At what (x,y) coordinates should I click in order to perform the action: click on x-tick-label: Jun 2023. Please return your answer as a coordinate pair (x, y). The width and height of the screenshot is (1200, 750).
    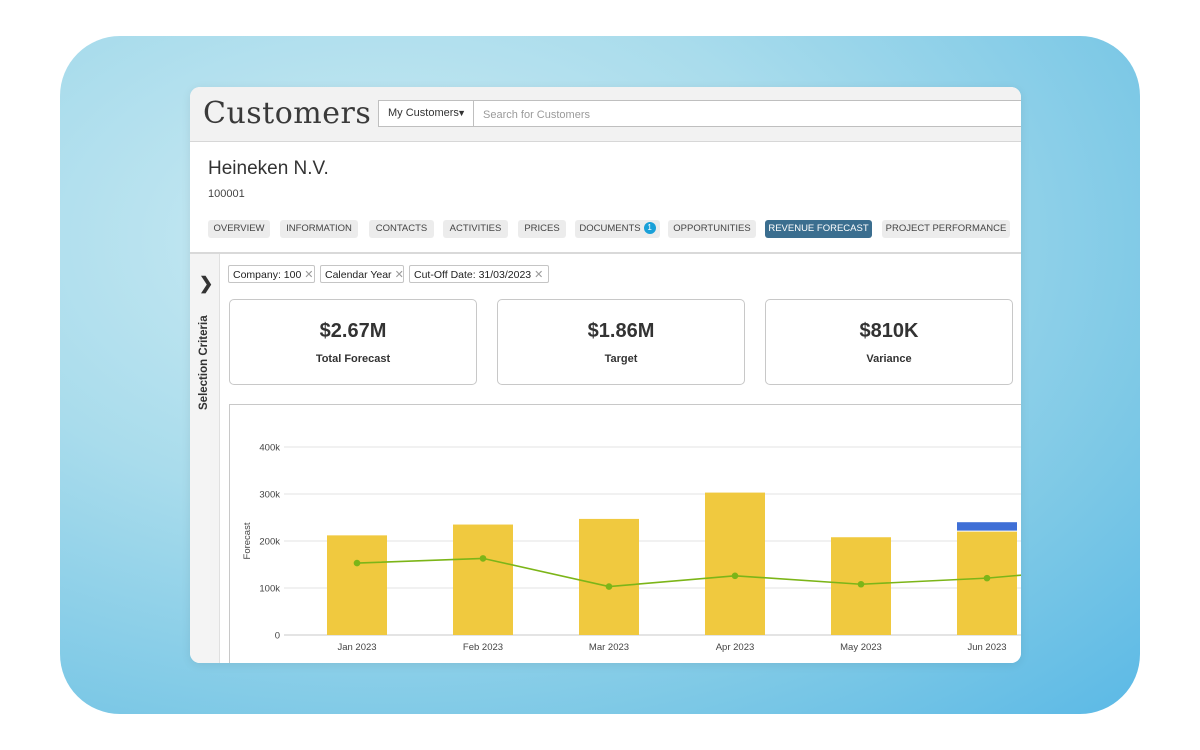
    Looking at the image, I should click on (986, 647).